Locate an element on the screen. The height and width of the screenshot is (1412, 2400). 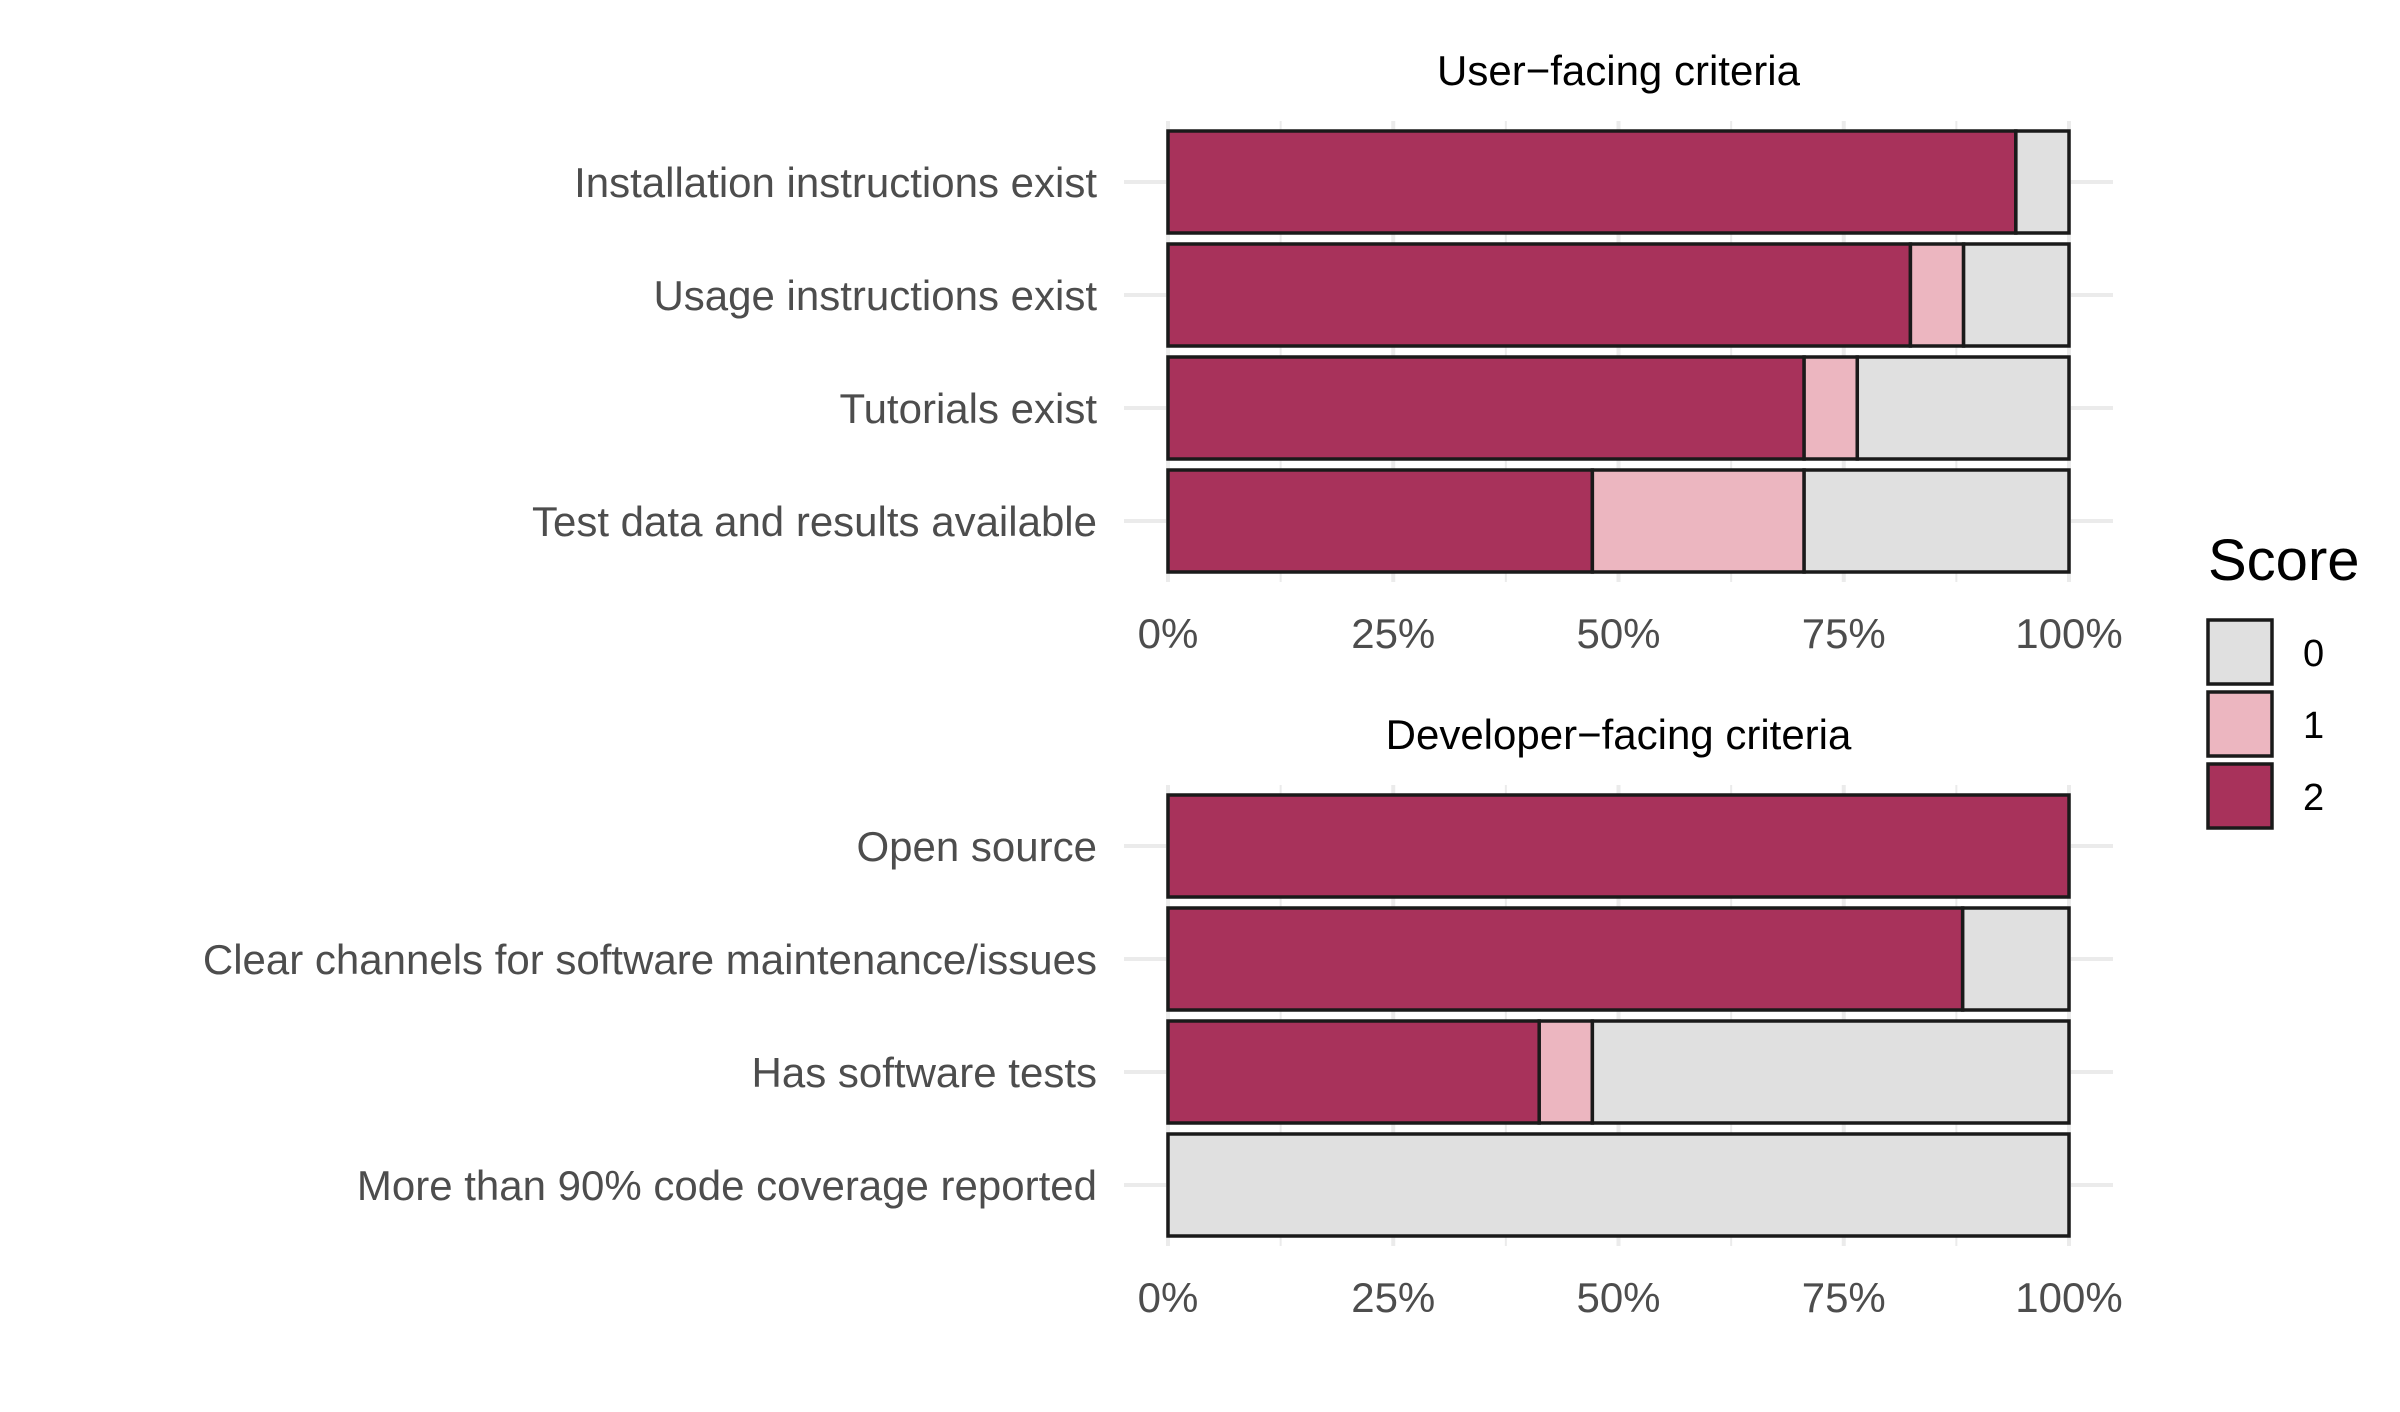
category-label: Tutorials exist is located at coordinates (968, 408).